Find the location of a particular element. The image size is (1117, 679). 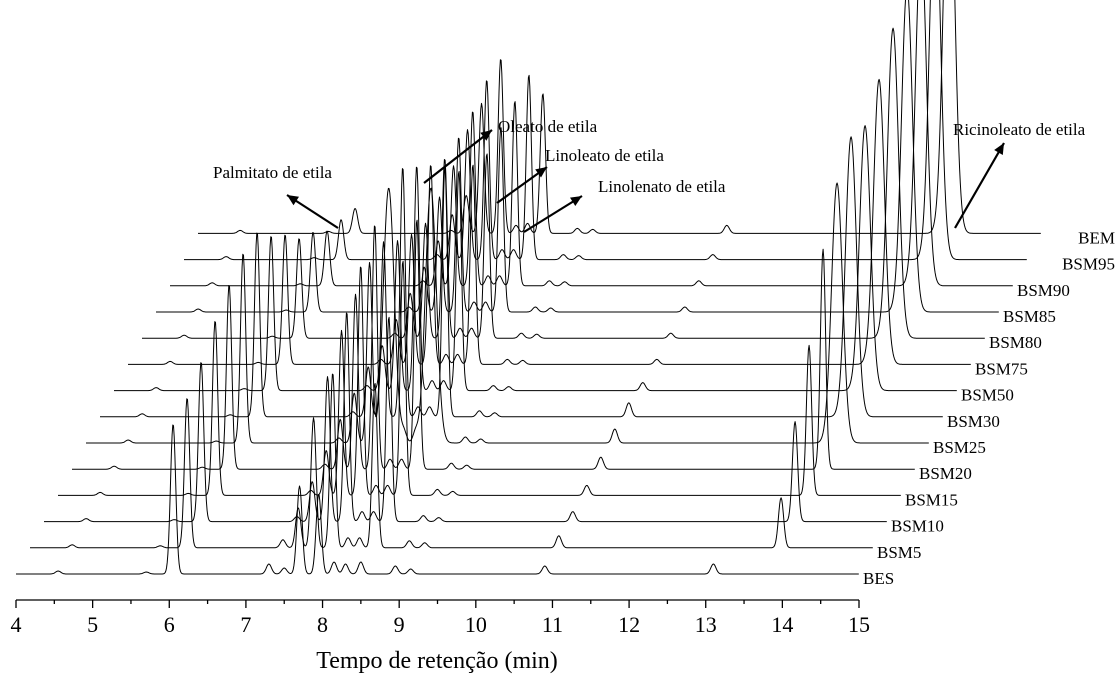

series-label-bsm95: BSM95 is located at coordinates (1088, 264).